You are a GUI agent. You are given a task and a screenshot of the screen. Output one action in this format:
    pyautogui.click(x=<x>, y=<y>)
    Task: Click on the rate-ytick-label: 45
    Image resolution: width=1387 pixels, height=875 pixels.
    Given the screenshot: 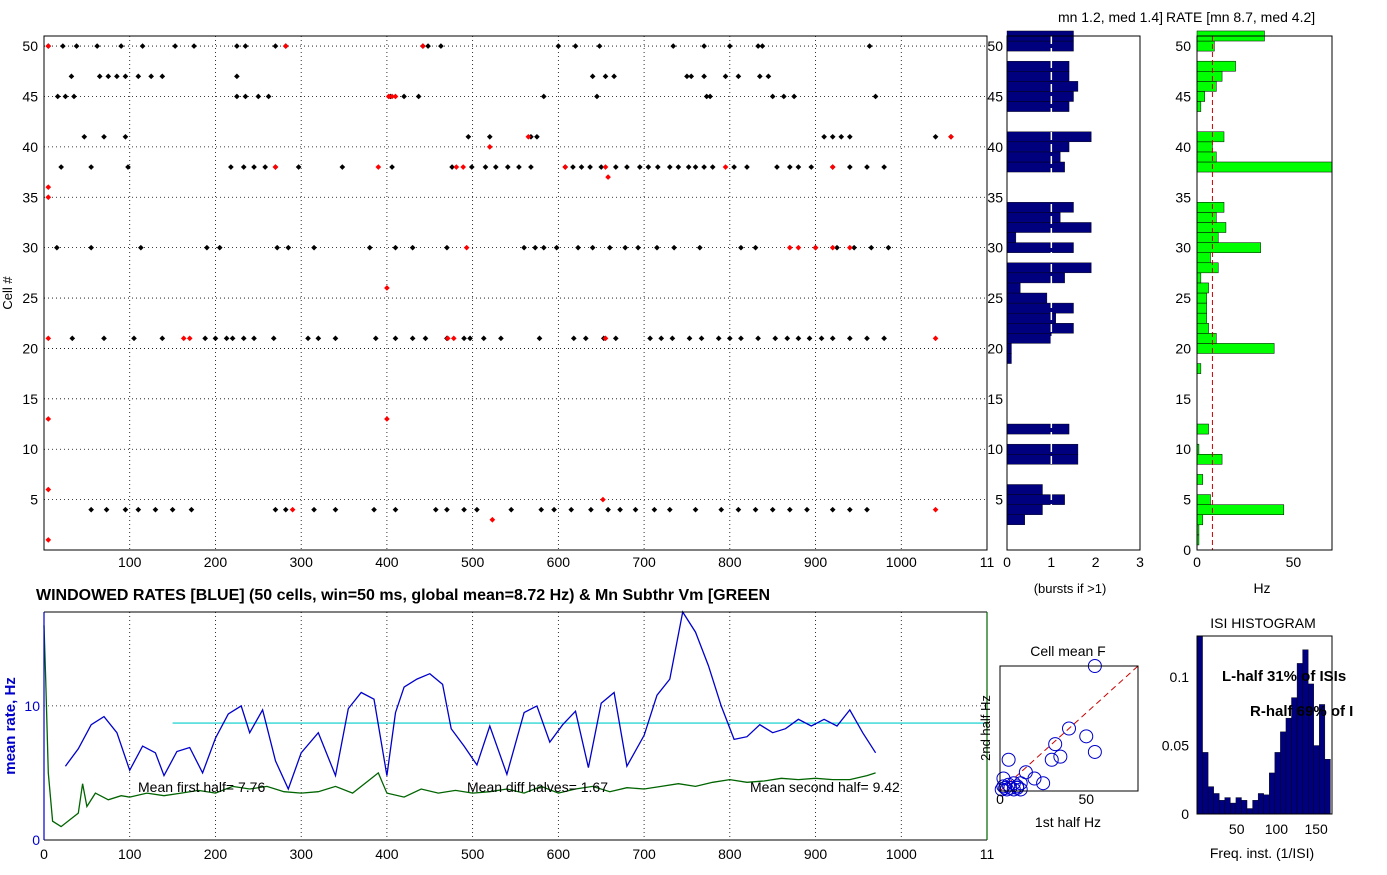 What is the action you would take?
    pyautogui.click(x=1183, y=96)
    